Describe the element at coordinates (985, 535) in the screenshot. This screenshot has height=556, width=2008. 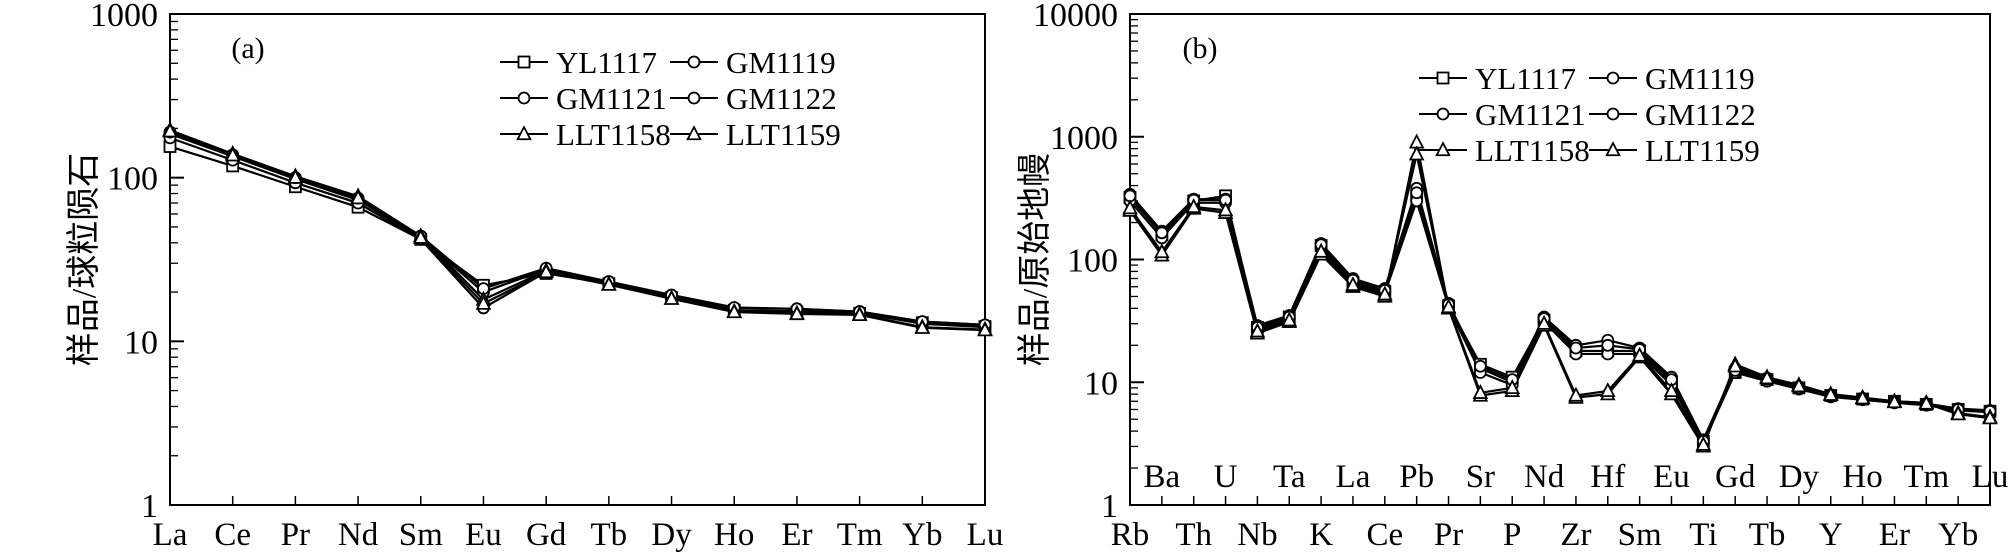
I see `x-tick-label: Lu` at that location.